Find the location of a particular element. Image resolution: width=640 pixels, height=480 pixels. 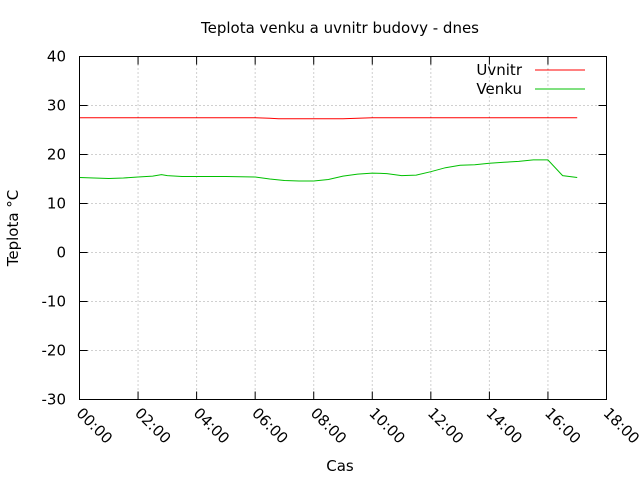

y-tick-label: 0 is located at coordinates (61, 253).